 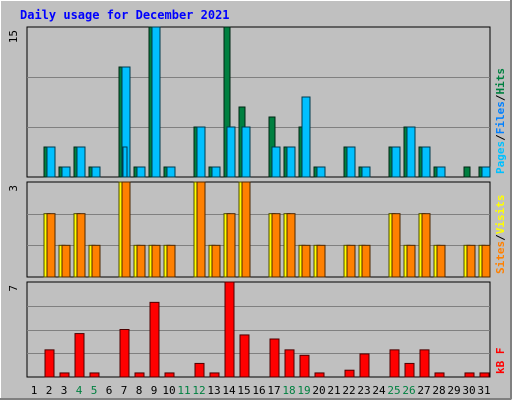 What do you see at coordinates (438, 390) in the screenshot?
I see `x-tick-label-28: 28` at bounding box center [438, 390].